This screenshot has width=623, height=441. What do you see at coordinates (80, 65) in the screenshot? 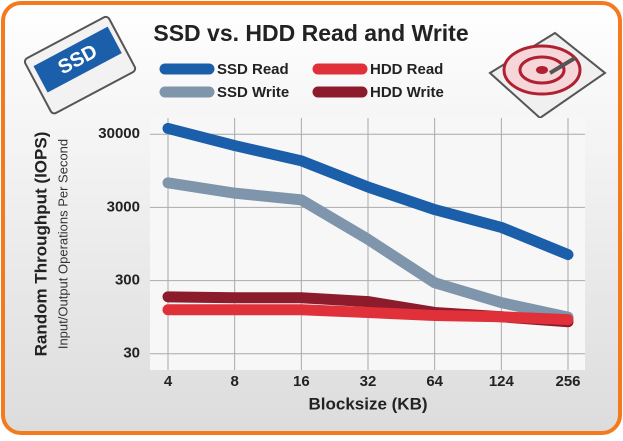
I see `ssd-icon: SSD` at bounding box center [80, 65].